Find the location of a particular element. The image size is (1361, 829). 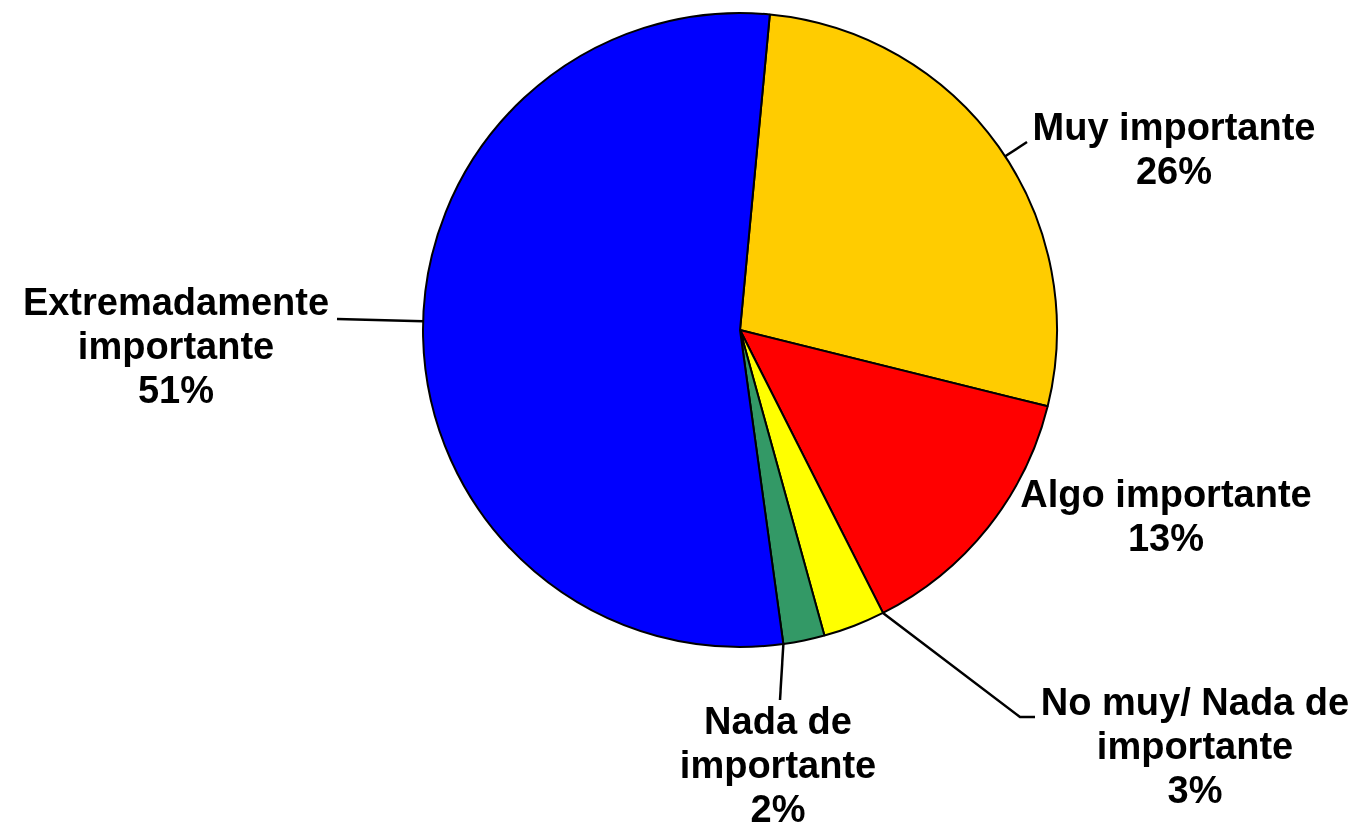

slice-label: Extremadamente importante is located at coordinates (176, 324).